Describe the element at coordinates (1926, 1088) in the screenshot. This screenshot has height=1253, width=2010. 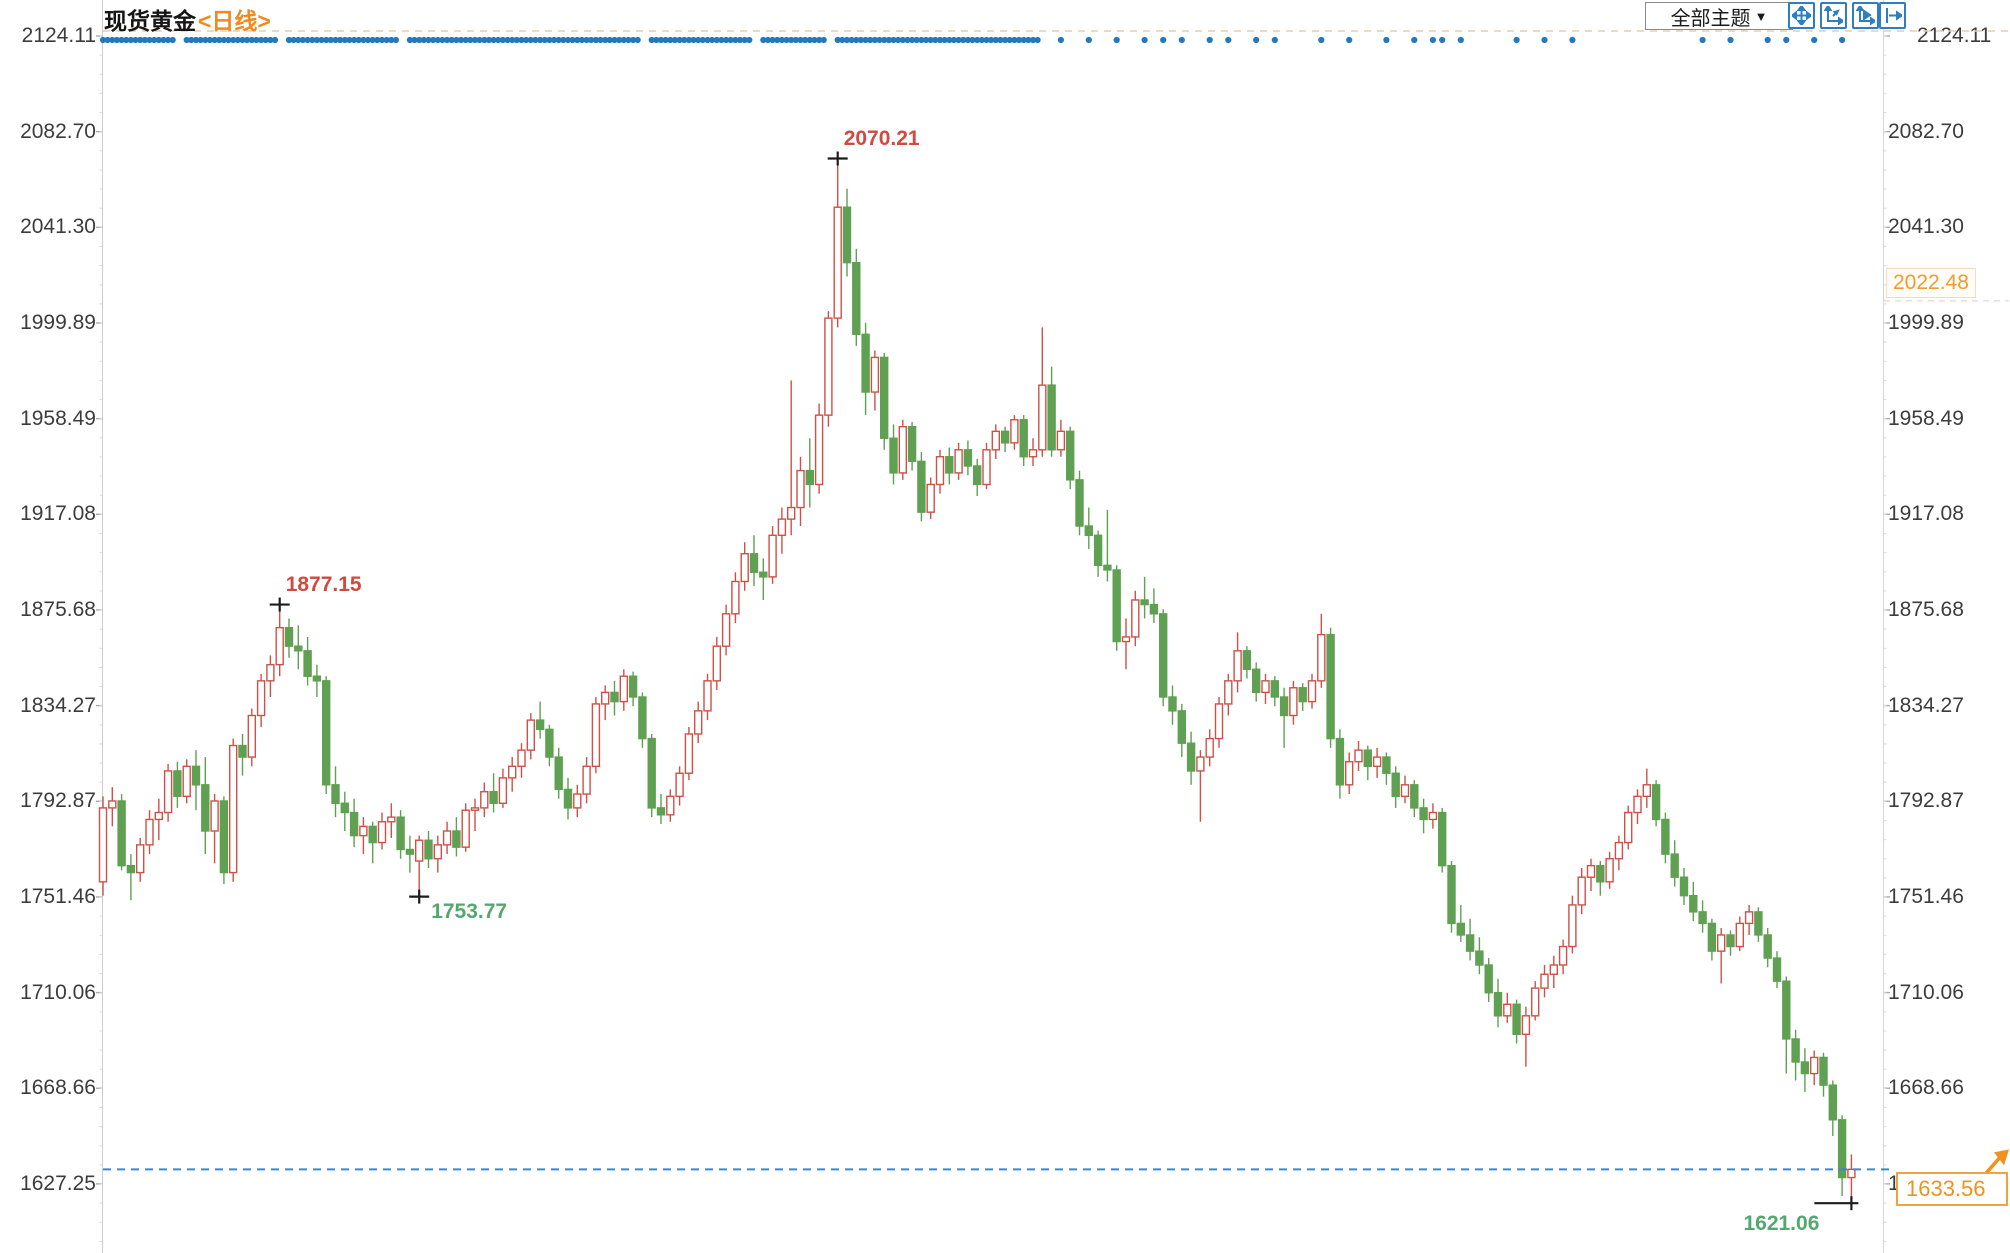
I see `y-axis-label-right: 1668.66` at that location.